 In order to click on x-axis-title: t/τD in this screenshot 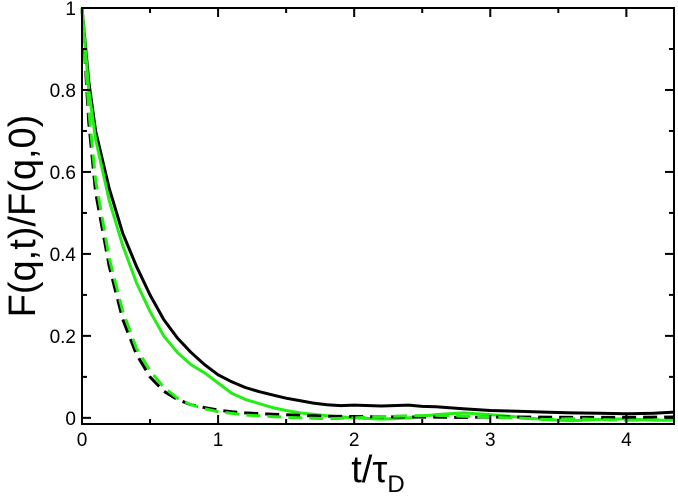, I will do `click(377, 473)`.